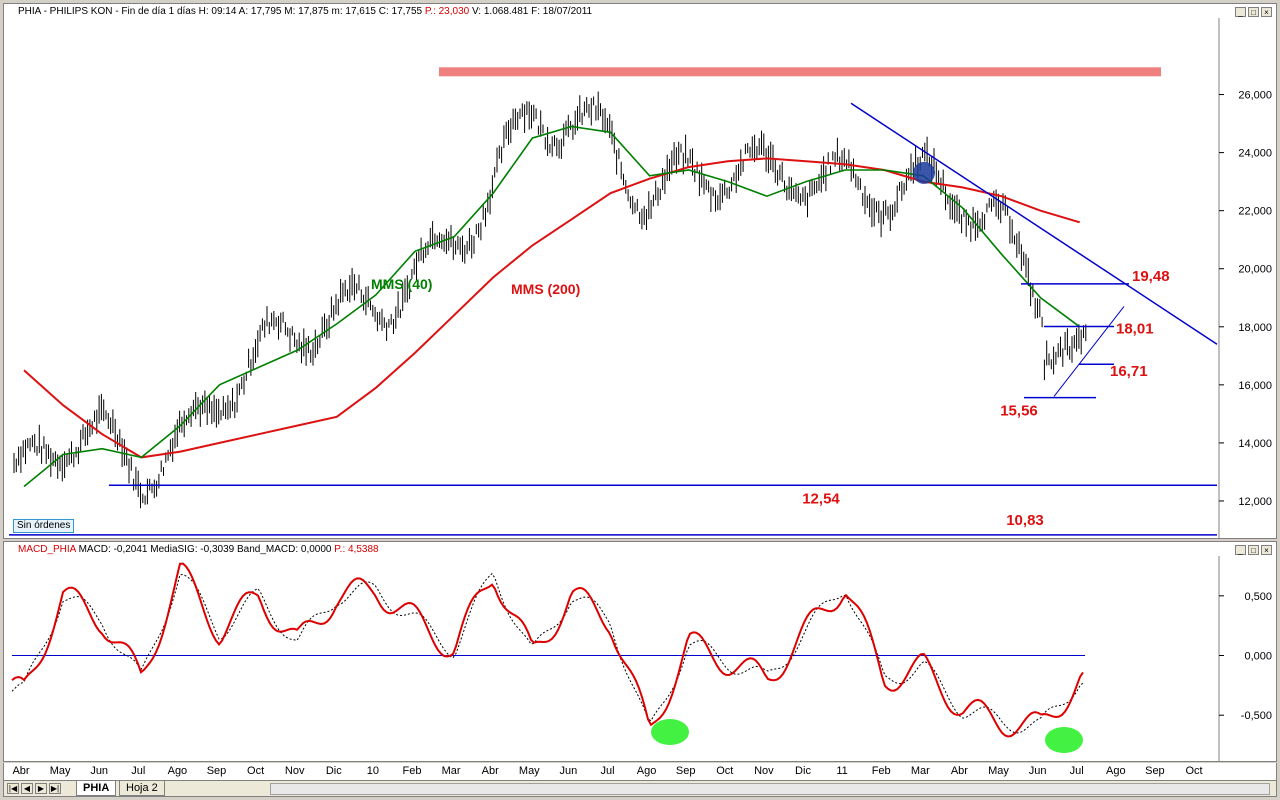 The width and height of the screenshot is (1280, 800). Describe the element at coordinates (1255, 444) in the screenshot. I see `price-y-tick-label: 14,000` at that location.